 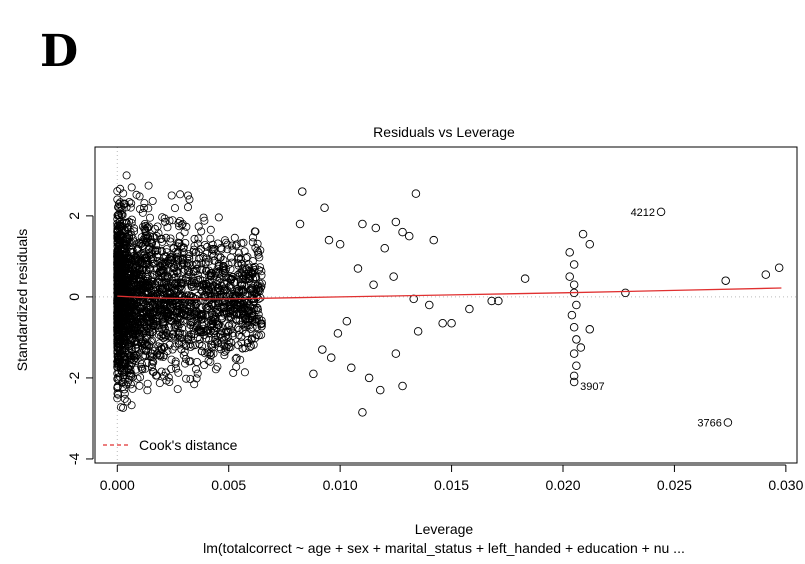 What do you see at coordinates (643, 213) in the screenshot?
I see `point-id-label: 4212` at bounding box center [643, 213].